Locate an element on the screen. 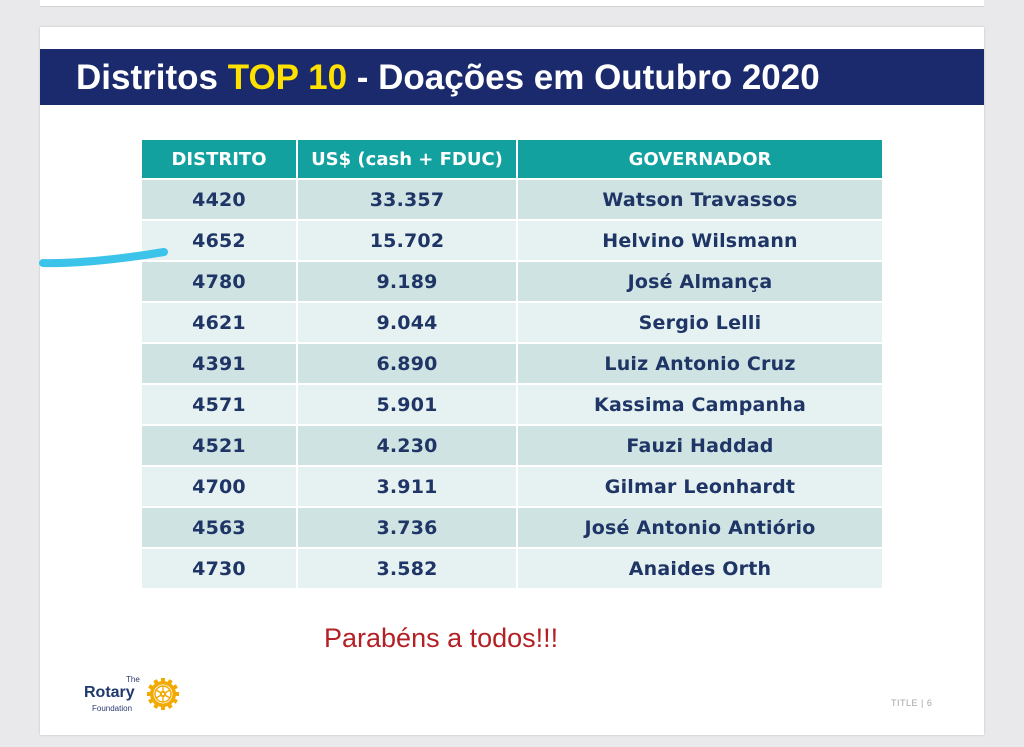 The height and width of the screenshot is (747, 1024). cell-district: 4571 is located at coordinates (219, 404).